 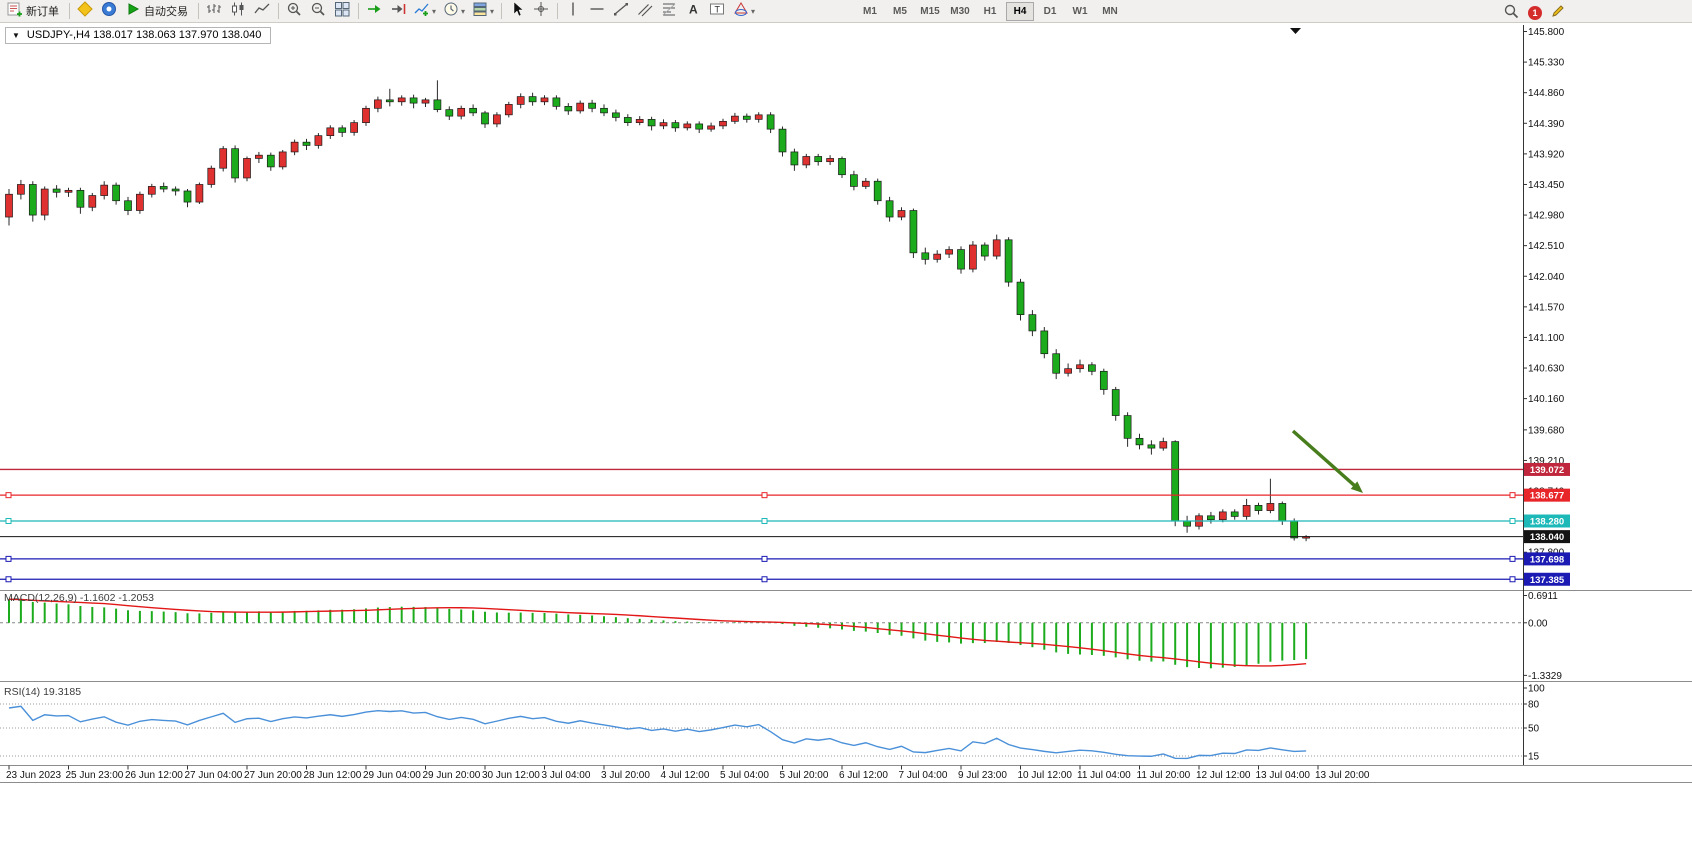 I want to click on timeframe-mn-button: MN, so click(x=1110, y=11).